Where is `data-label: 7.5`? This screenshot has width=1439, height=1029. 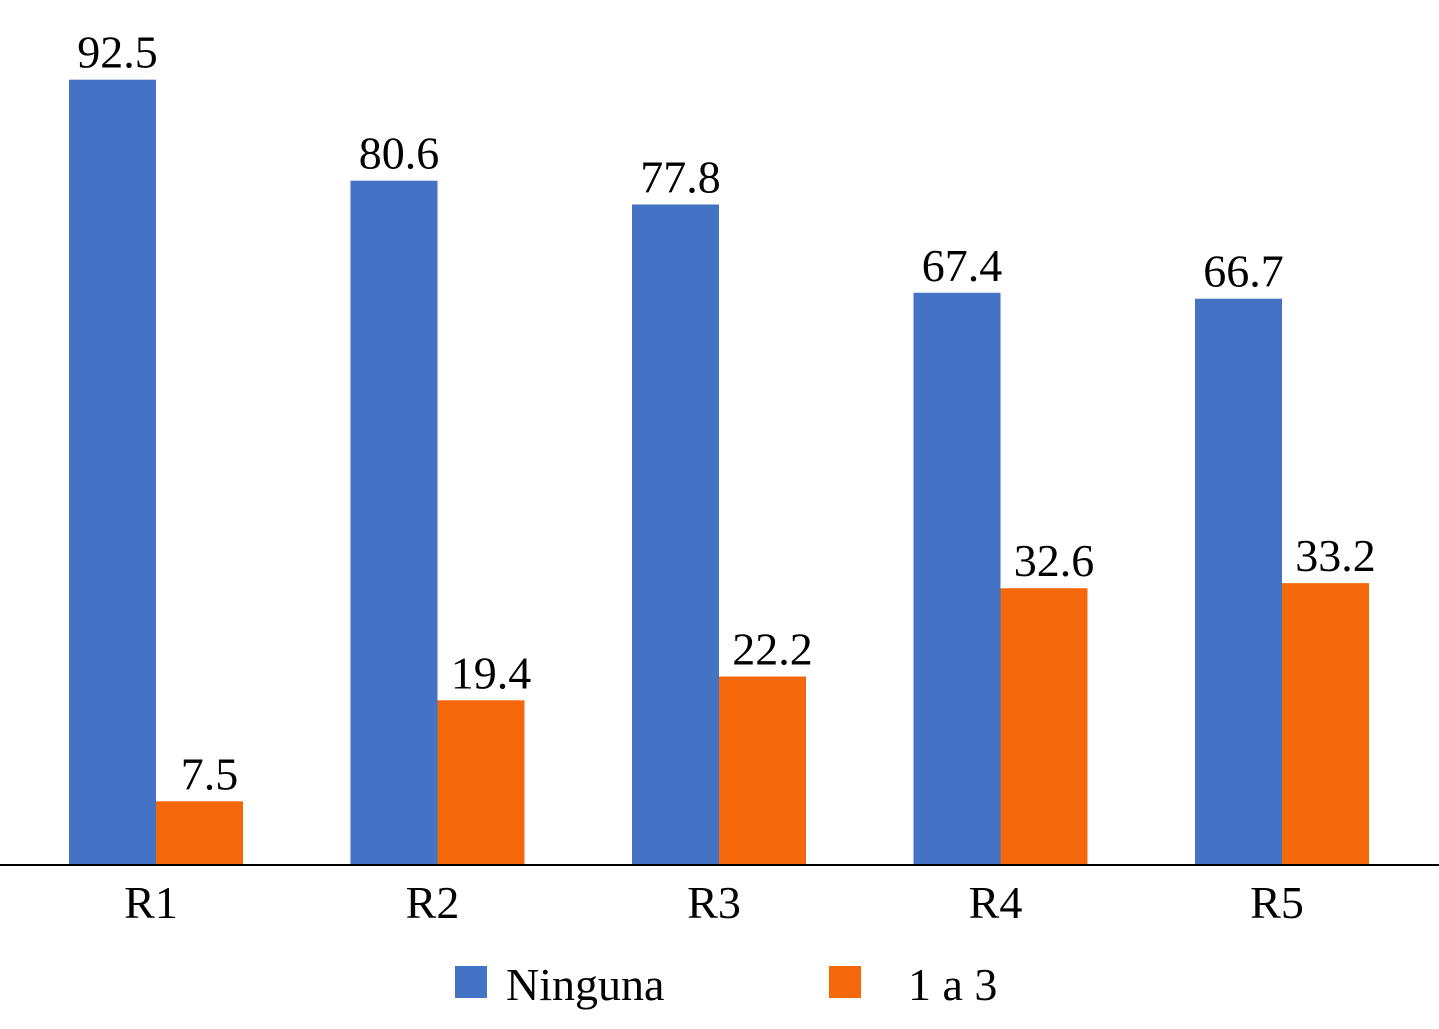
data-label: 7.5 is located at coordinates (210, 773).